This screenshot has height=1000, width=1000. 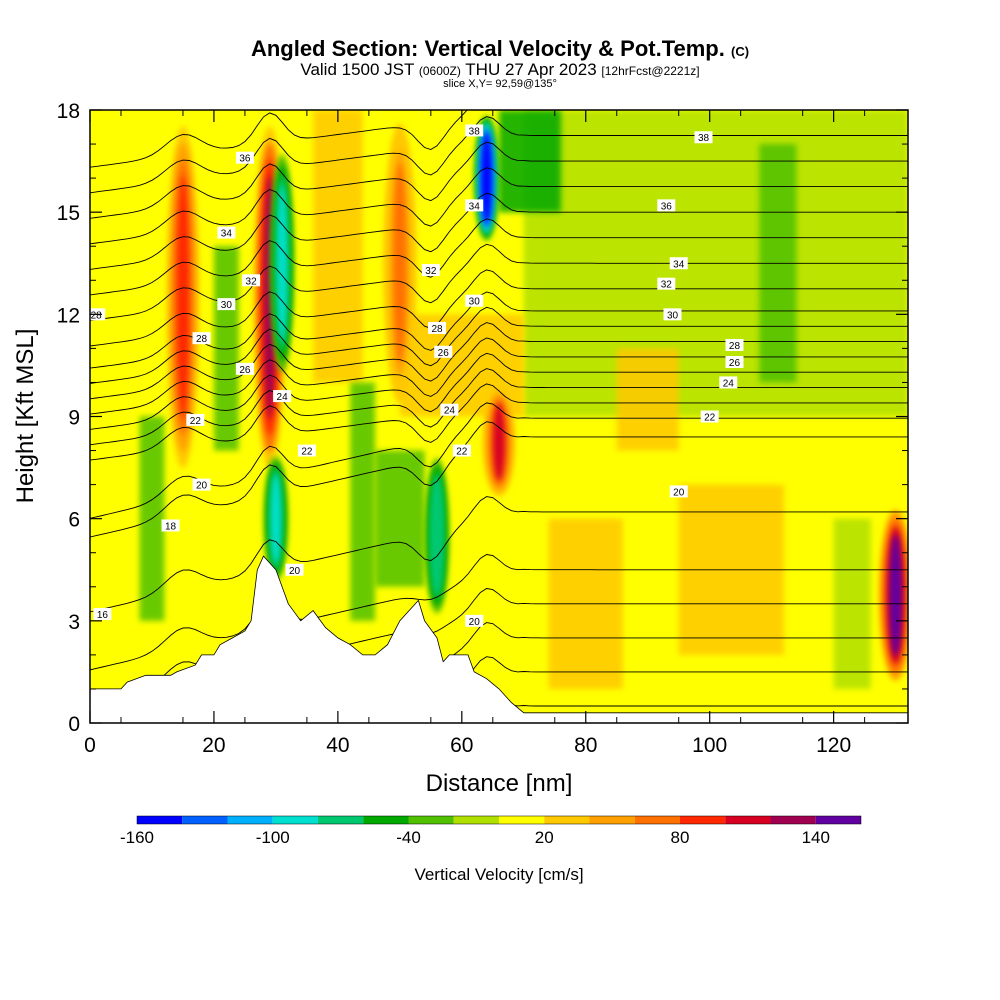 I want to click on x-tick-label: 0, so click(x=90, y=745).